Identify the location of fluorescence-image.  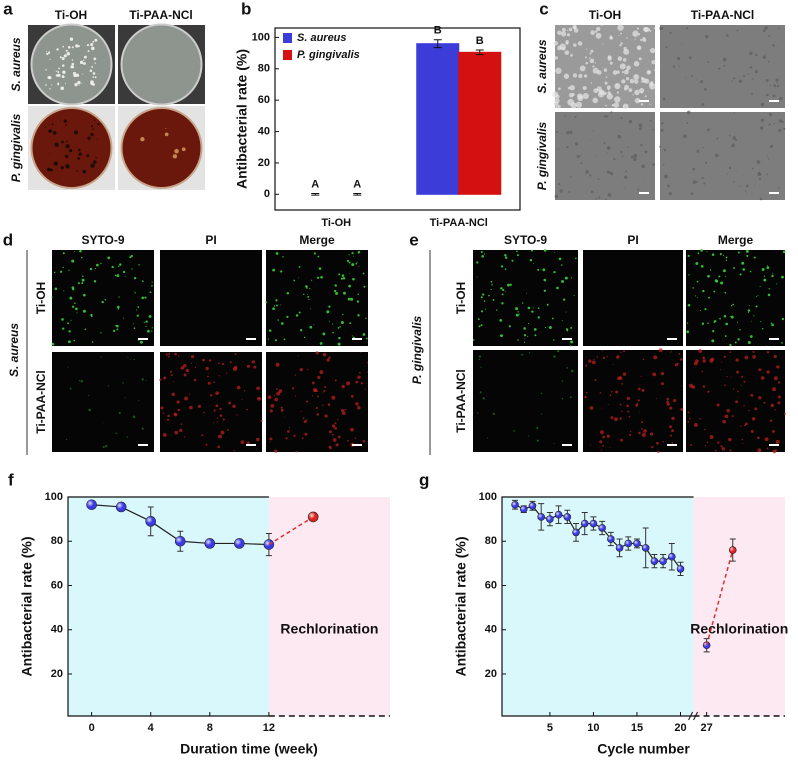
(103, 298).